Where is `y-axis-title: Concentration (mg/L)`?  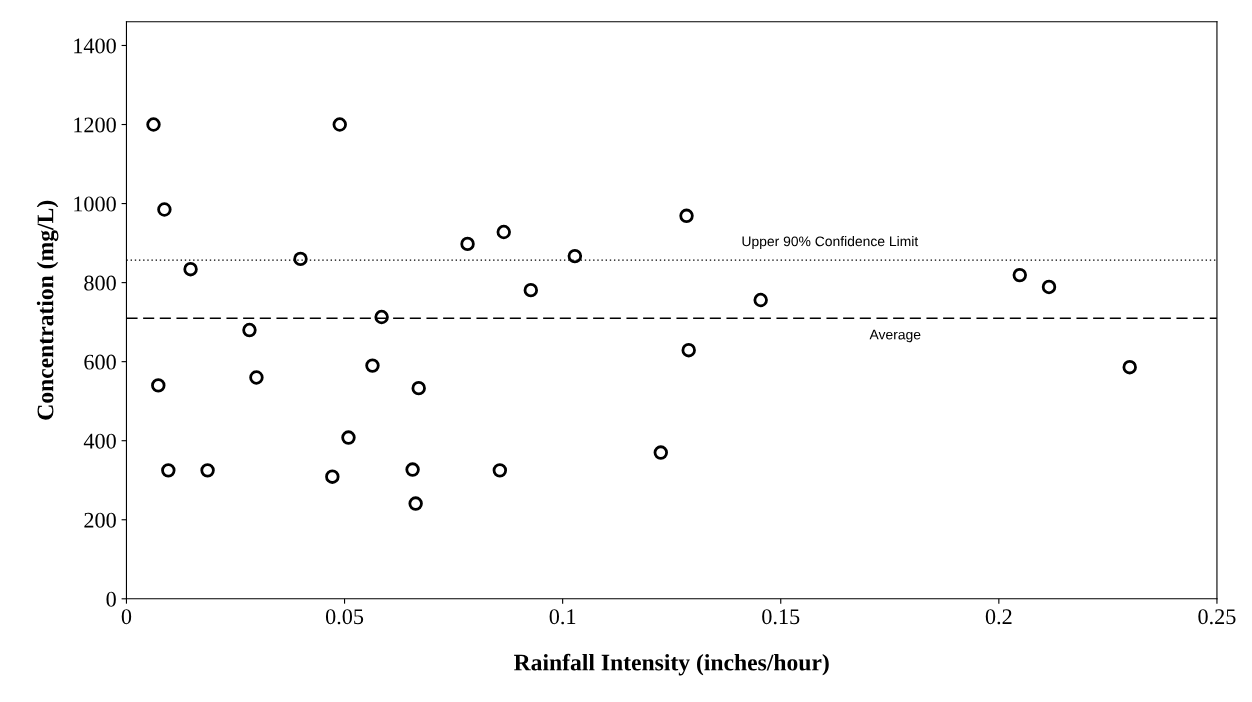 y-axis-title: Concentration (mg/L) is located at coordinates (47, 310).